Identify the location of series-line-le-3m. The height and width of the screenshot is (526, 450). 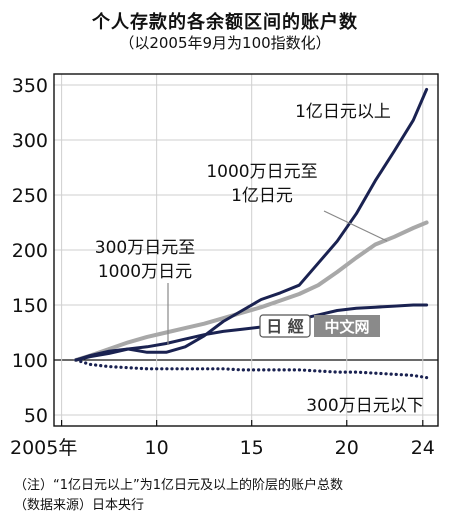
(251, 369).